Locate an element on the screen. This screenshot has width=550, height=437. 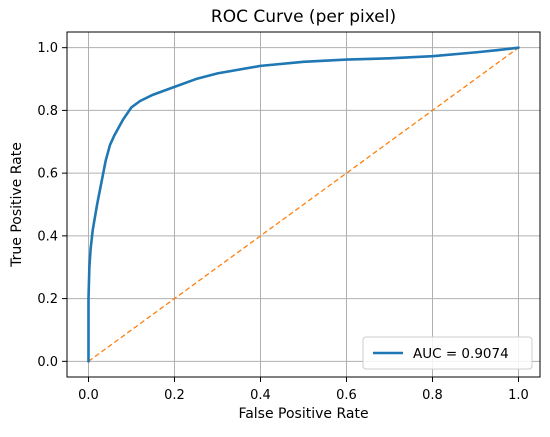
x-axis-label: False Positive Rate is located at coordinates (303, 414).